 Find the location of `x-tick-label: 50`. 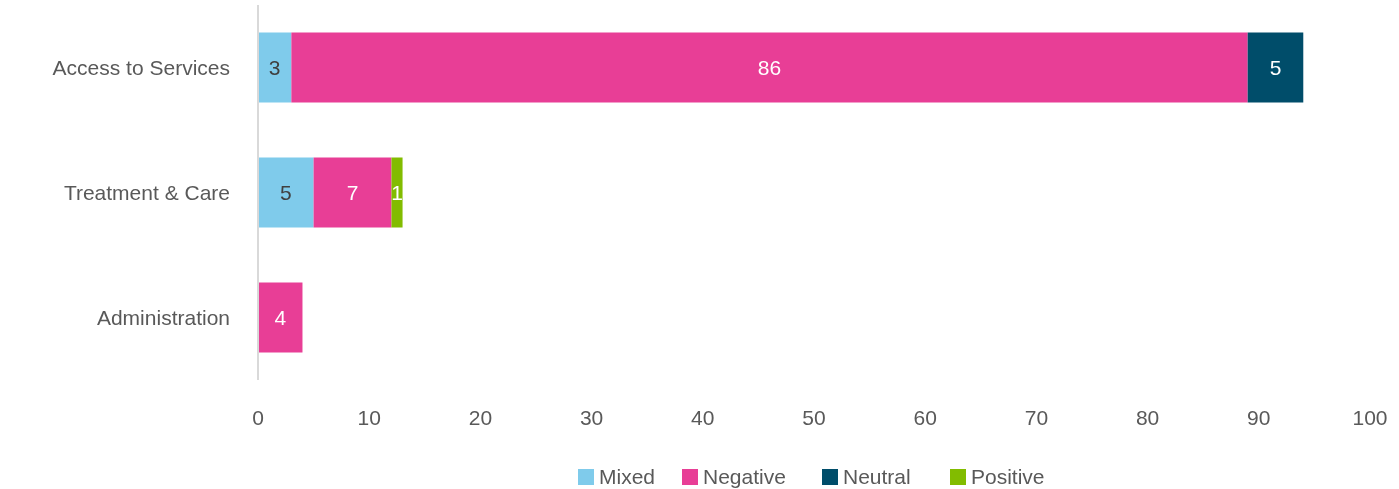

x-tick-label: 50 is located at coordinates (814, 418).